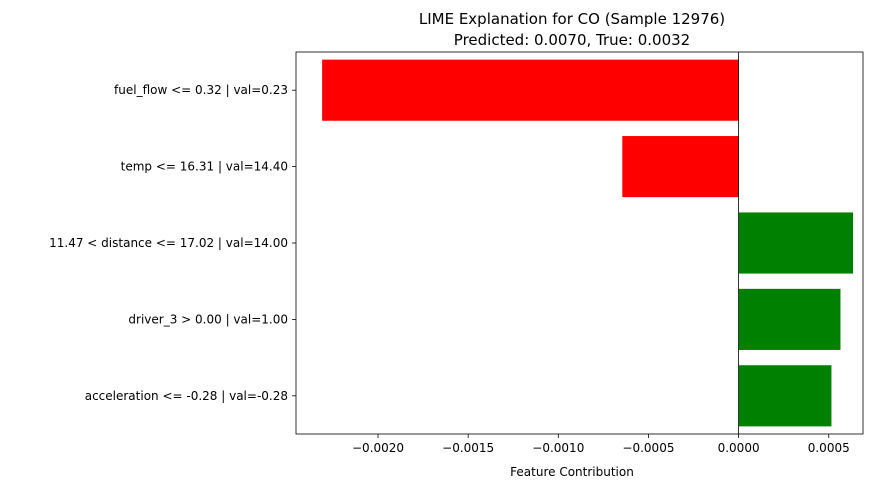 This screenshot has width=890, height=489. What do you see at coordinates (648, 448) in the screenshot?
I see `x-tick-label: −0.0005` at bounding box center [648, 448].